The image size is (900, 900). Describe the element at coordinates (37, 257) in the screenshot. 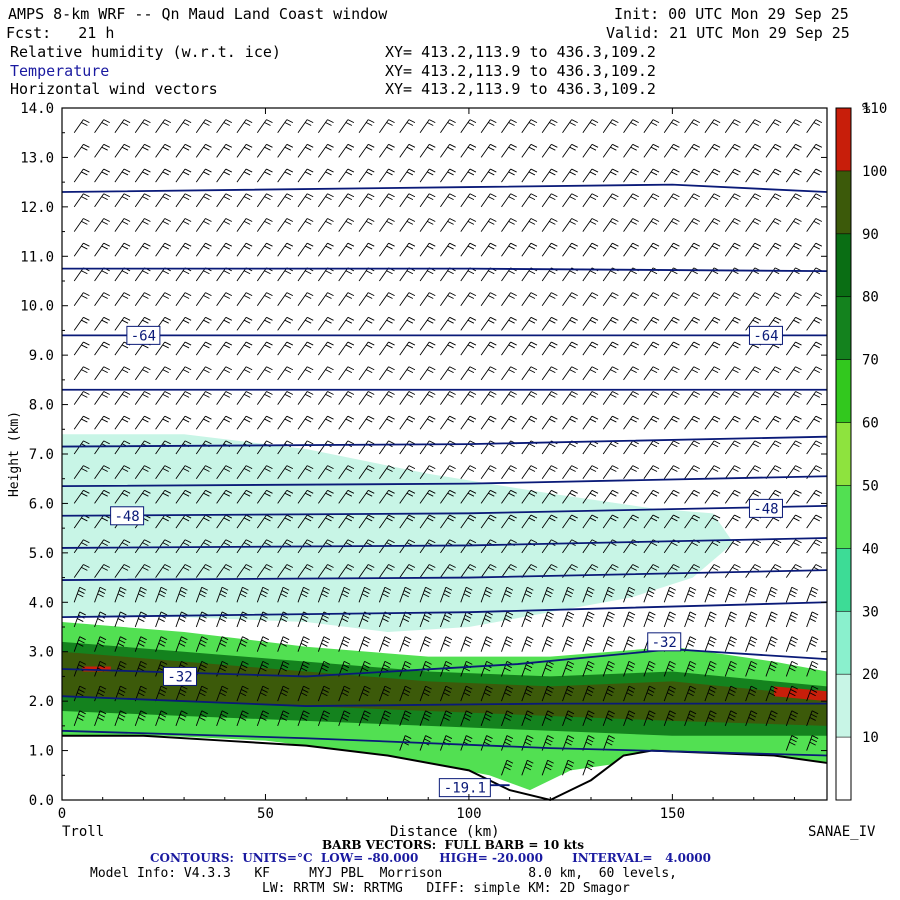

I see `y-tick-label: 11.0` at that location.